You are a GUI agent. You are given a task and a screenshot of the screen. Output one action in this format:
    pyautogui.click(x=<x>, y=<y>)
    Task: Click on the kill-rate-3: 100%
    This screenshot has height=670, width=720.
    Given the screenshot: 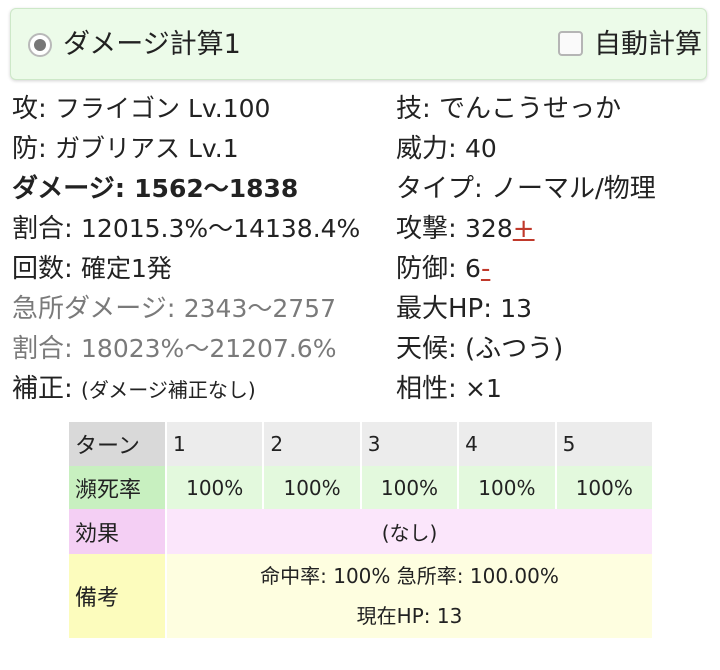 What is the action you would take?
    pyautogui.click(x=409, y=487)
    